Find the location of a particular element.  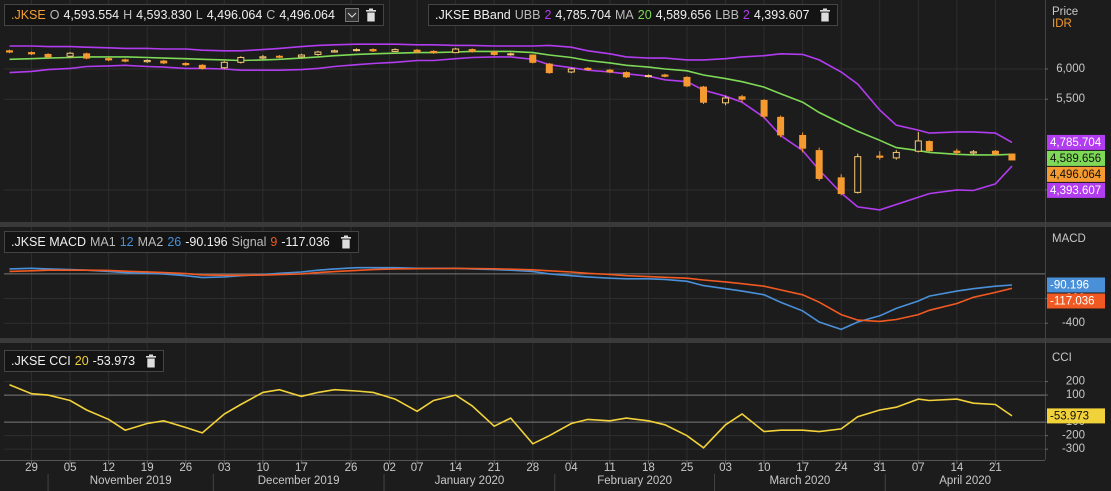

legend-token: .JKSE MACD is located at coordinates (49, 242).